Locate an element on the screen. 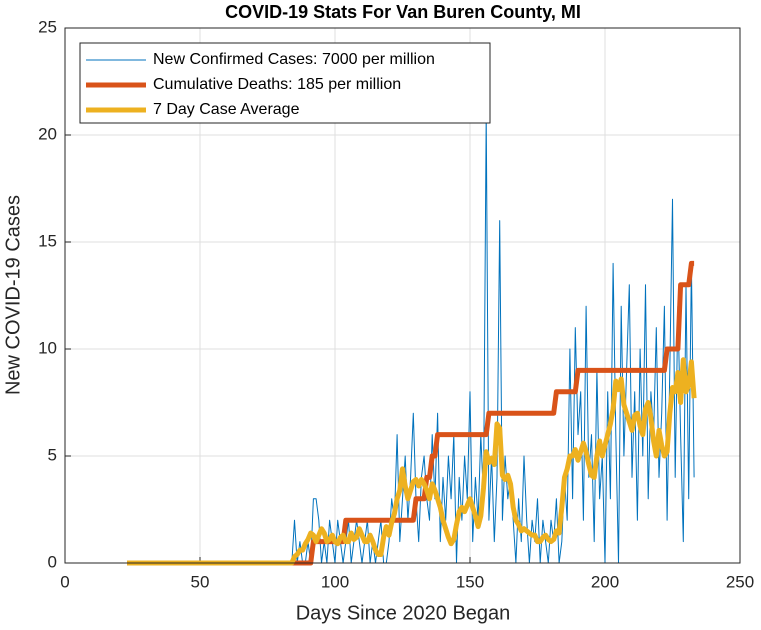  x-tick-label: 0 is located at coordinates (64, 581).